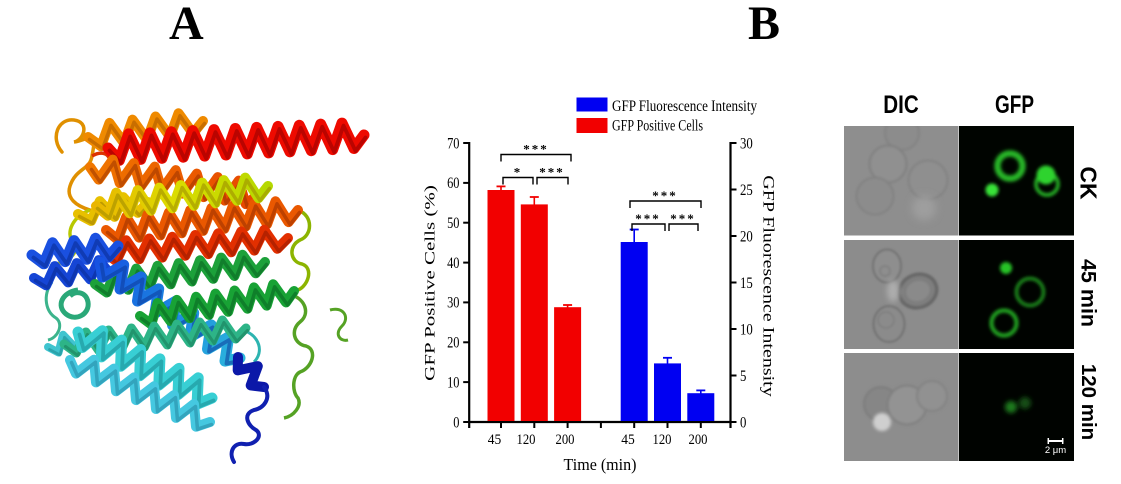 The height and width of the screenshot is (484, 1121). I want to click on svg-text: GFP Positive Cells (%), so click(430, 283).